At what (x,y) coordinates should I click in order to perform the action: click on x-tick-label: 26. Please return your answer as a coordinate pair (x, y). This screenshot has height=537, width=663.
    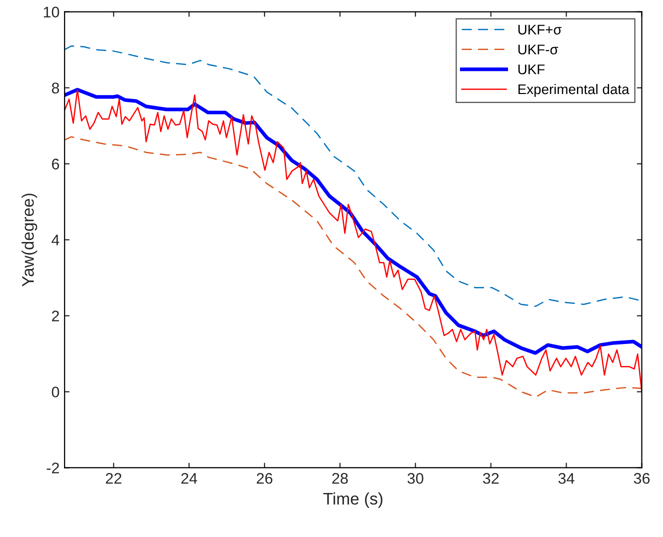
    Looking at the image, I should click on (264, 478).